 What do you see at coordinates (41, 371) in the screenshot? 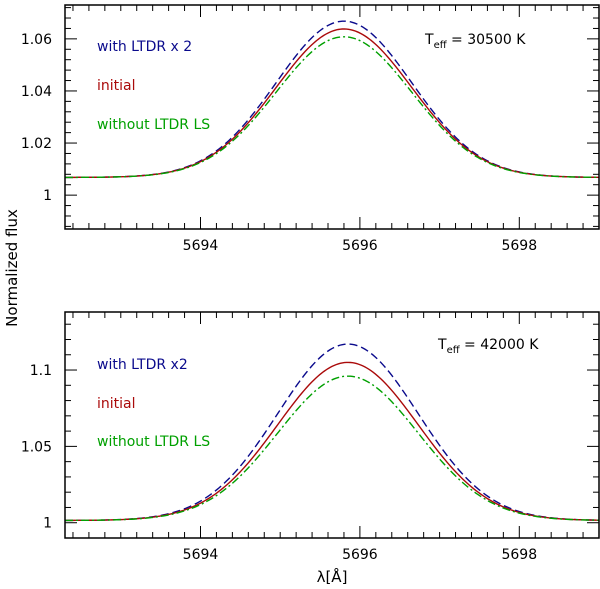
I see `bottom-y-tick-label: 1.1` at bounding box center [41, 371].